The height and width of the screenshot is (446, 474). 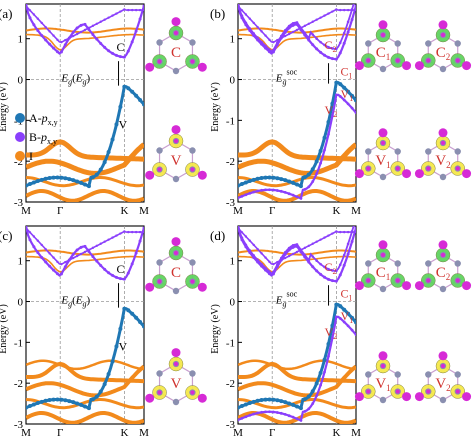 I want to click on band-label-v: V, so click(x=123, y=125).